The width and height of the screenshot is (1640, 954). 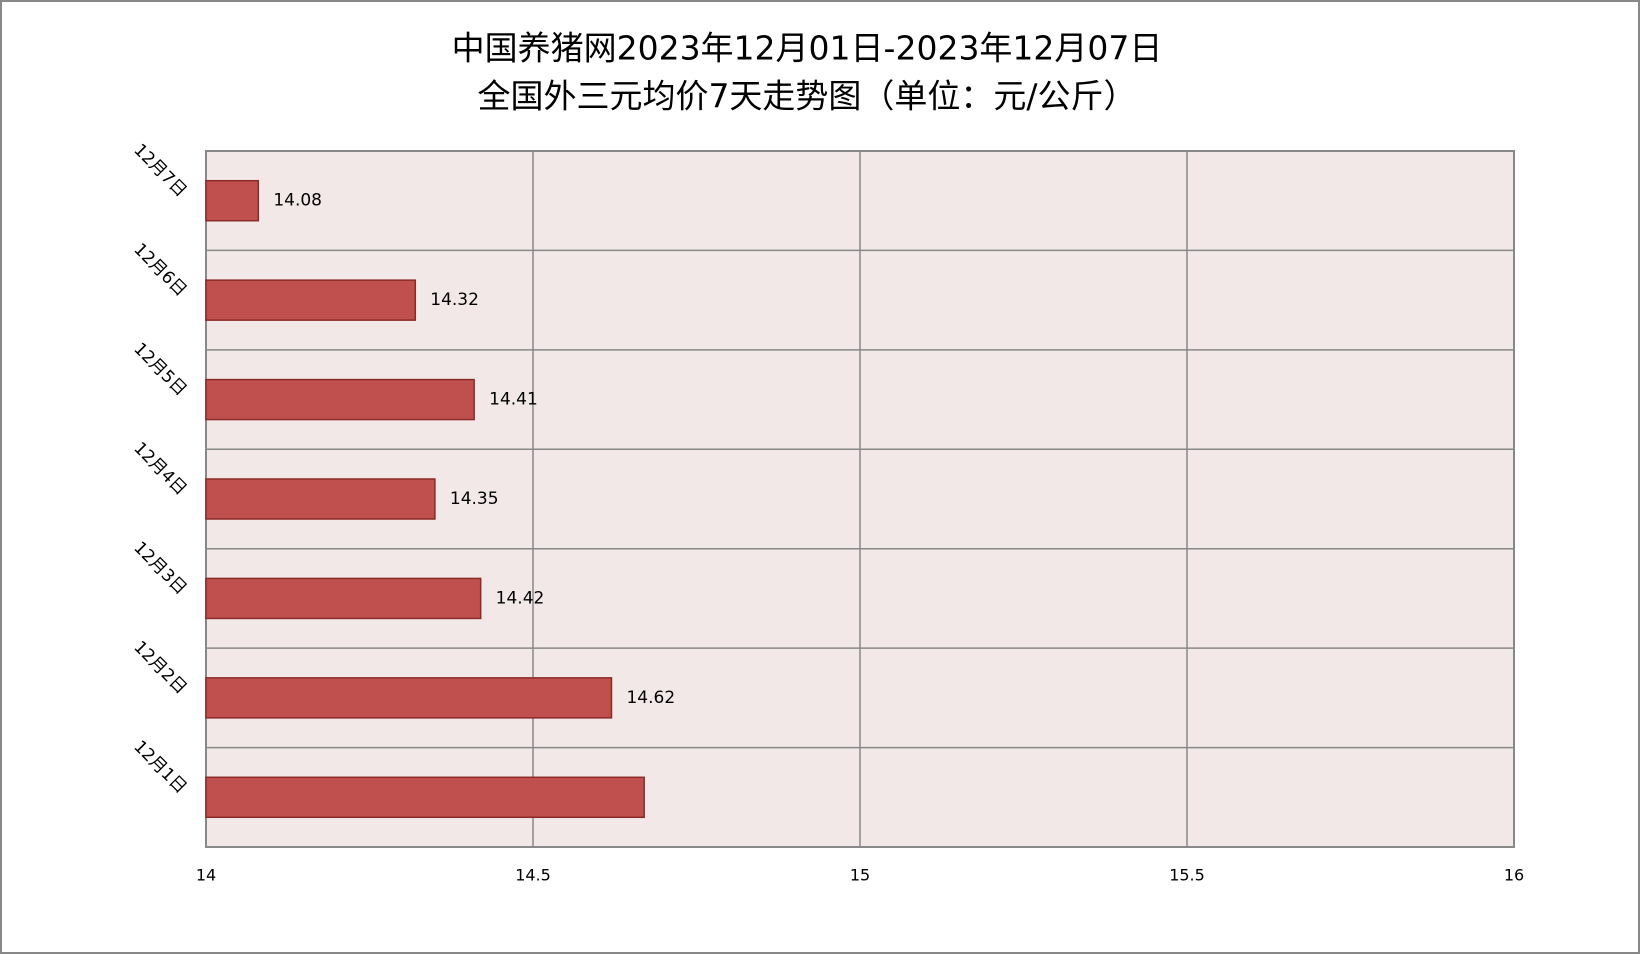 I want to click on x-tick-label: 14.5, so click(x=533, y=875).